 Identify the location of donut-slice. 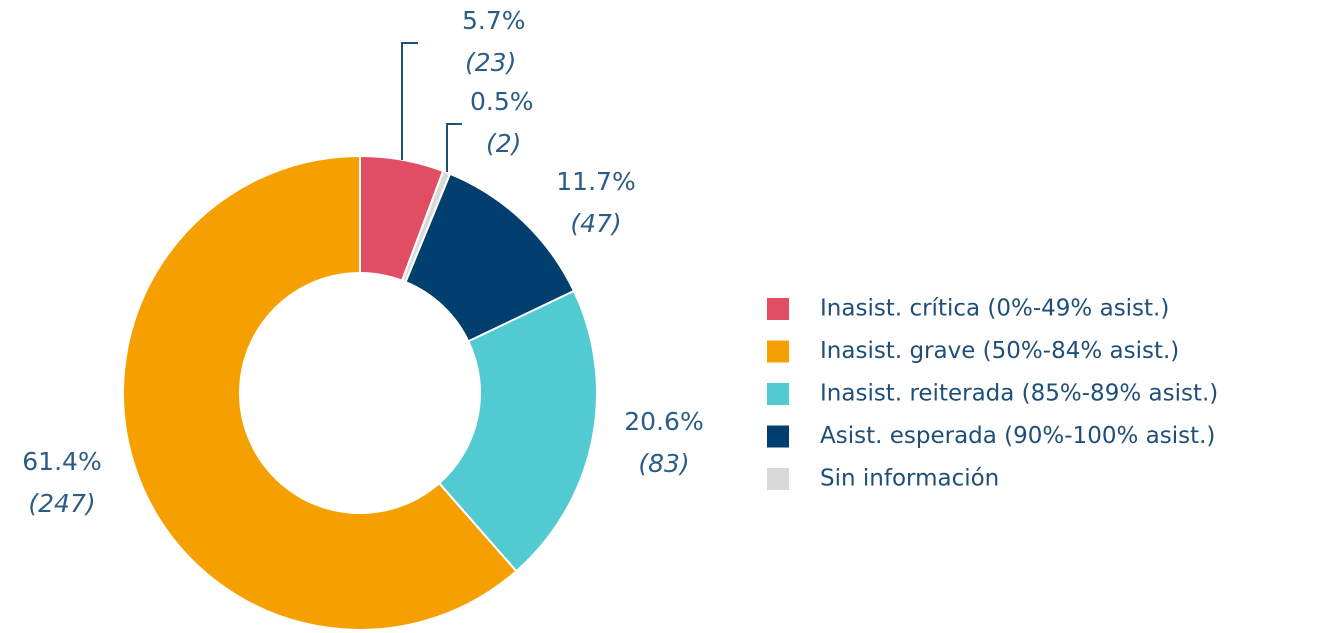
(517, 431).